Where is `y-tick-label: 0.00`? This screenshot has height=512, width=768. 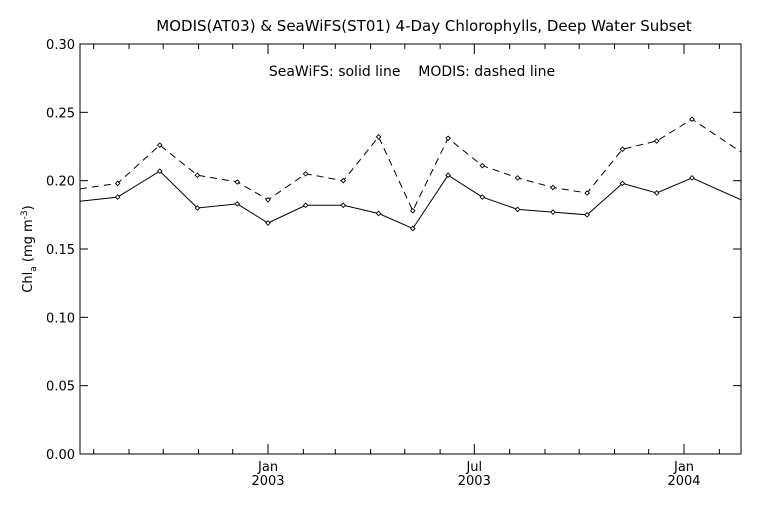
y-tick-label: 0.00 is located at coordinates (60, 455).